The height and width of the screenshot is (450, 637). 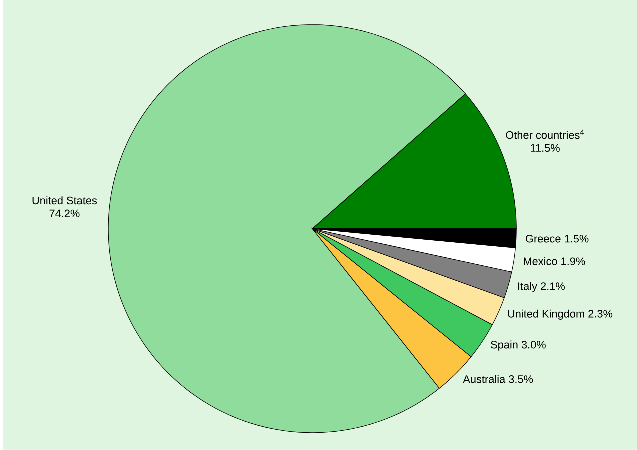 What do you see at coordinates (504, 345) in the screenshot?
I see `slice-label: Spain` at bounding box center [504, 345].